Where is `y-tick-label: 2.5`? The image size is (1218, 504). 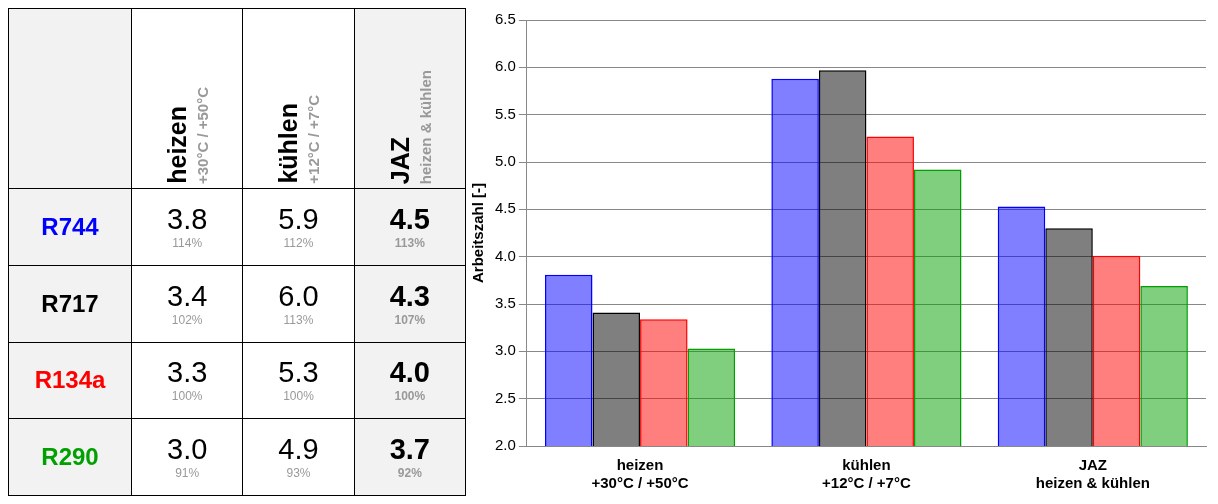 y-tick-label: 2.5 is located at coordinates (505, 397).